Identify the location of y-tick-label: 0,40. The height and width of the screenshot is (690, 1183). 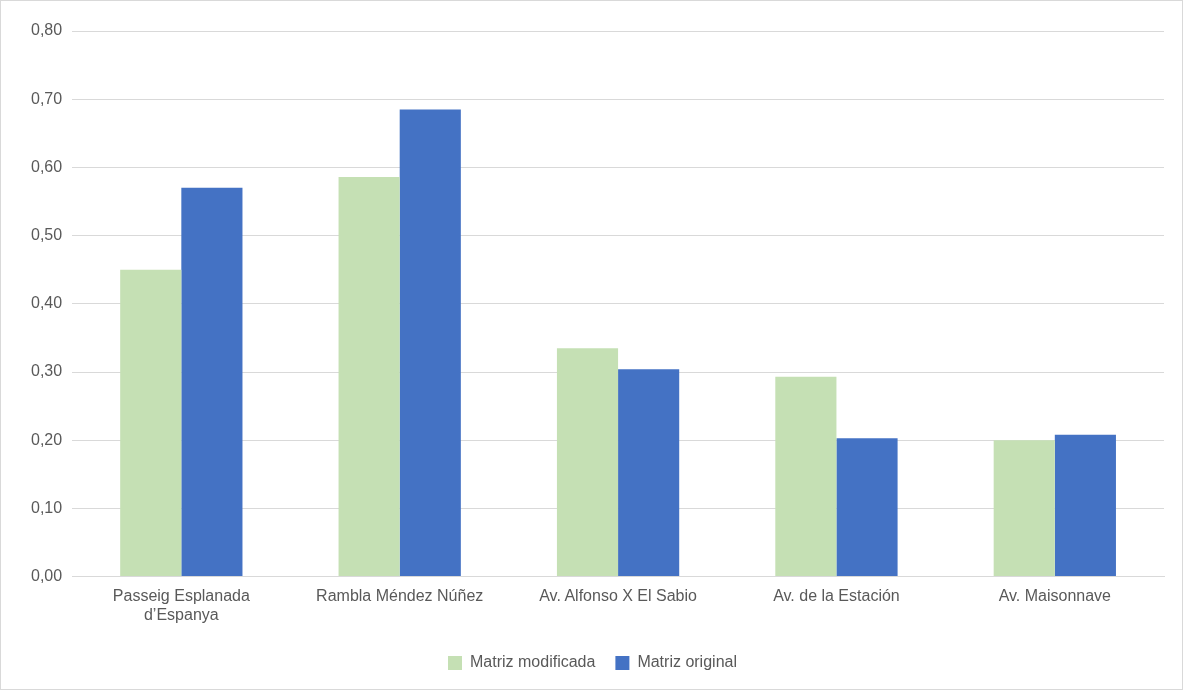
(47, 303).